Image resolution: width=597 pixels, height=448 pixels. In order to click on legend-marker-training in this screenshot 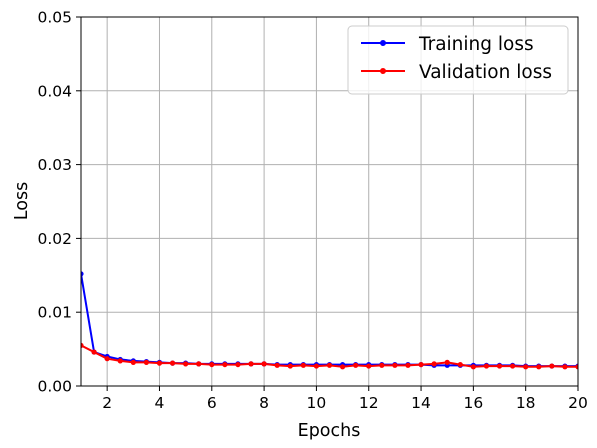, I will do `click(383, 43)`.